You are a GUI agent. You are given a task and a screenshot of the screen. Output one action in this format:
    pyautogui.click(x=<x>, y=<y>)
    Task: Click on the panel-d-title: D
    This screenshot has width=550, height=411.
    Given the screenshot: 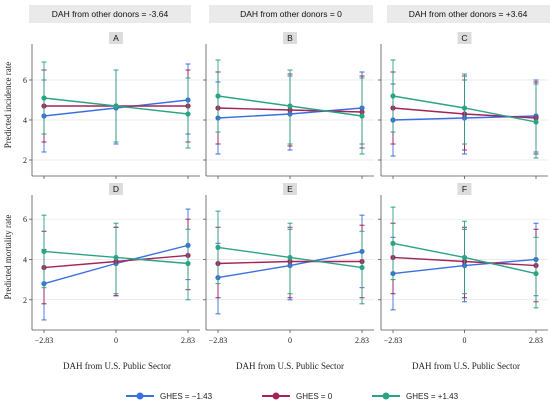 What is the action you would take?
    pyautogui.click(x=116, y=189)
    